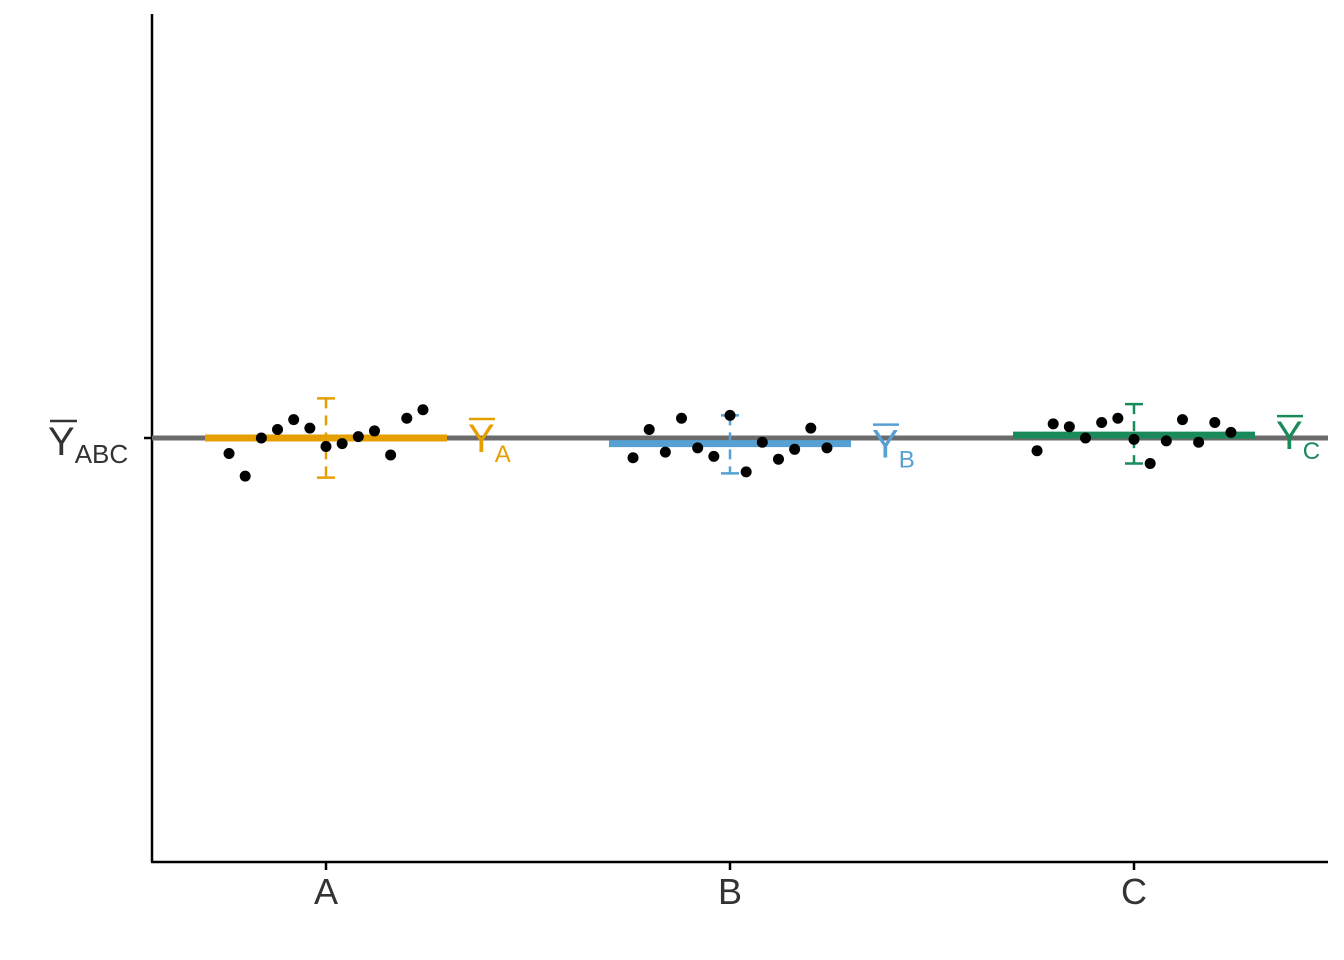 This screenshot has height=960, width=1344. I want to click on x-tick-label: A, so click(326, 891).